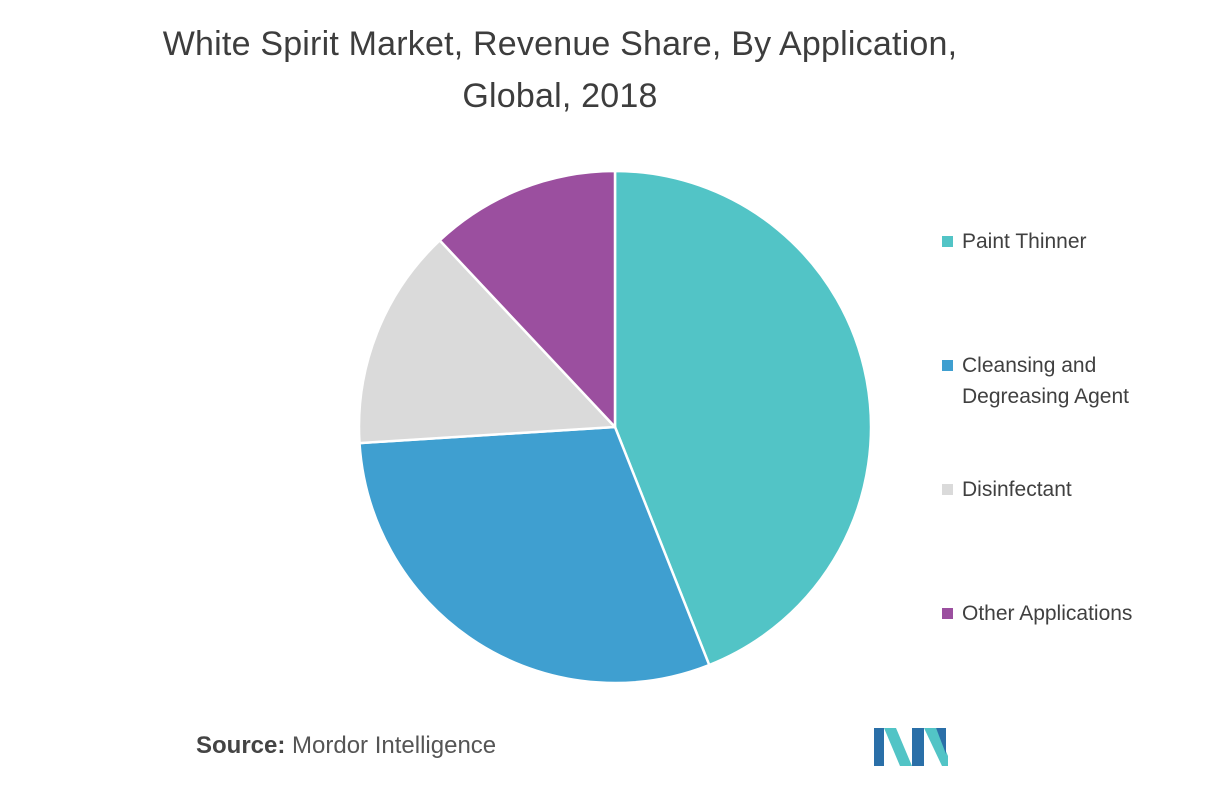 This screenshot has height=787, width=1218. I want to click on legend-item-cleansing-degreasing: Cleansing and Degreasing Agent, so click(1035, 381).